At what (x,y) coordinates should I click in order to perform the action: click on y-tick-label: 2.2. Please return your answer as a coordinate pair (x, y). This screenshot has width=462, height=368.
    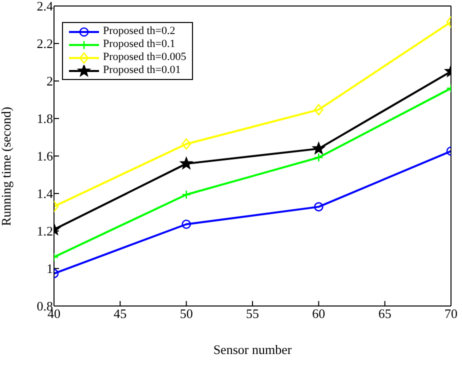
    Looking at the image, I should click on (44, 44).